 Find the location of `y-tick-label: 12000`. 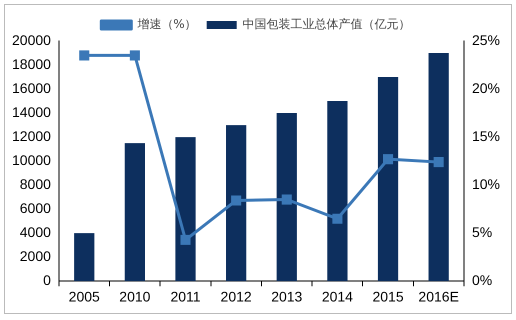

y-tick-label: 12000 is located at coordinates (32, 136).